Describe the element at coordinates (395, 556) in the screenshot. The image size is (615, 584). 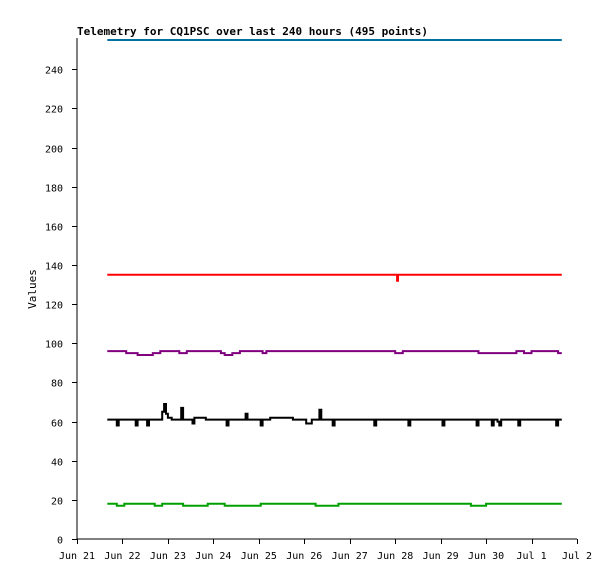
I see `x-tick-label: Jun 28` at that location.